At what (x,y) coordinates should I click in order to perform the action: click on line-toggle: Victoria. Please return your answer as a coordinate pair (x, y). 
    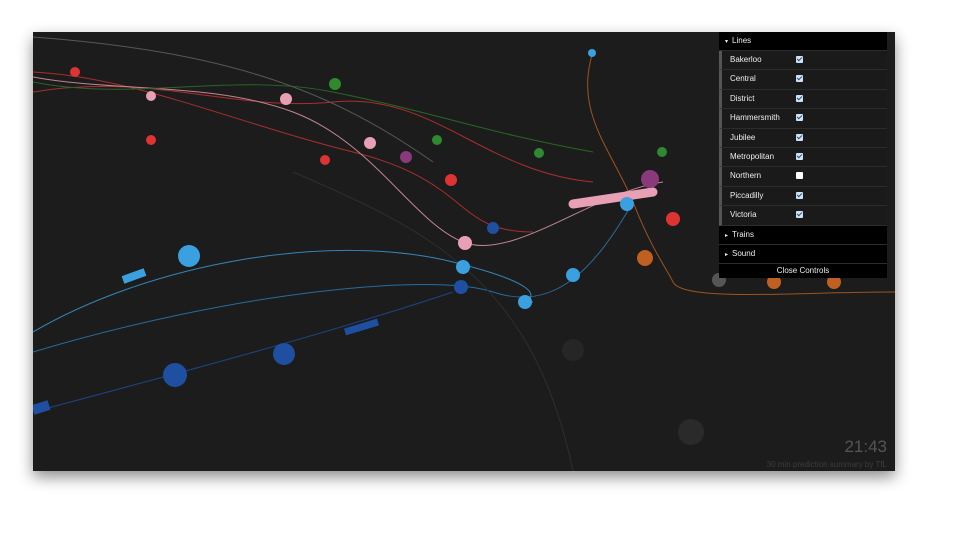
    Looking at the image, I should click on (803, 216).